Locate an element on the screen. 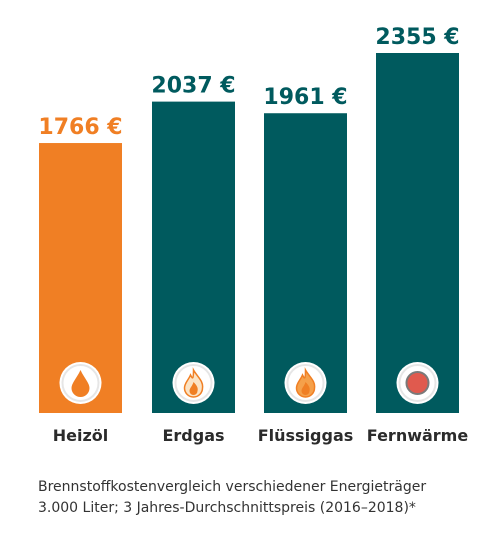 The image size is (500, 560). liquid-gas-flame-icon is located at coordinates (305, 383).